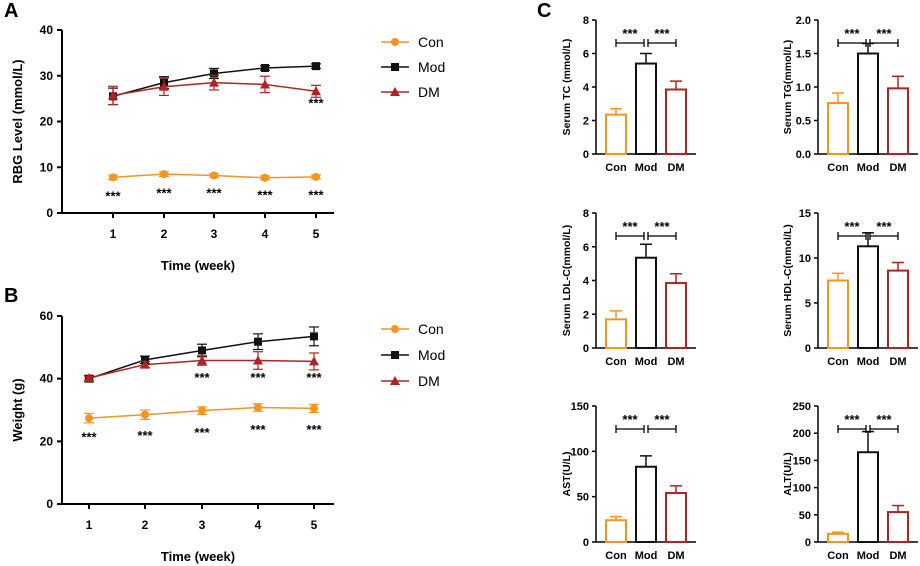  What do you see at coordinates (628, 288) in the screenshot?
I see `bar-chart-c3: 0 2 4 6 8 Con Mod DM *** *** Serum LDL-C(mmol/L)` at bounding box center [628, 288].